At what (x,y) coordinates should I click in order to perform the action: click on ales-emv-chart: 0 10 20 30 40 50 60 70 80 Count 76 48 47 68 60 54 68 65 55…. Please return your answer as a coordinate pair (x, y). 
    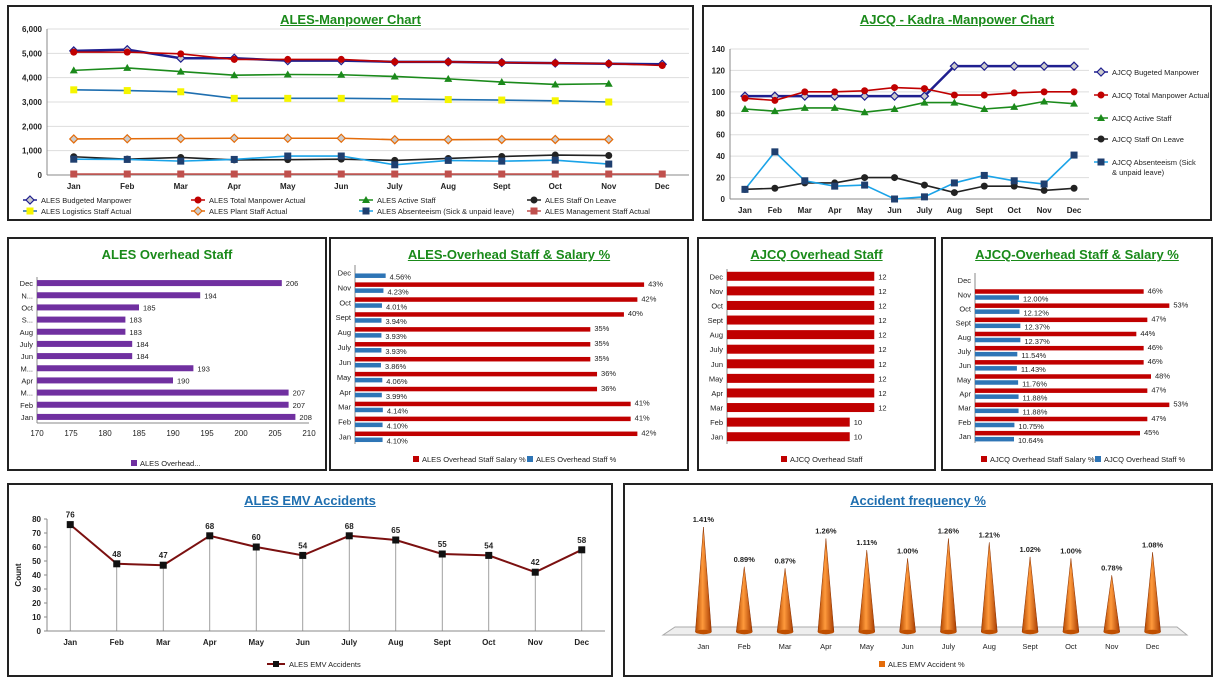
    Looking at the image, I should click on (309, 590).